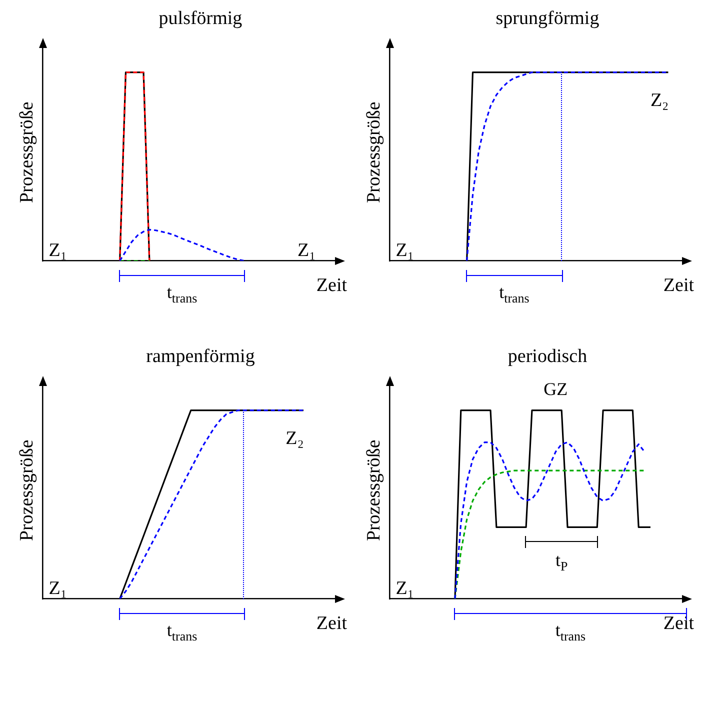 This screenshot has height=701, width=707. I want to click on chart-title: rampenförmig, so click(200, 357).